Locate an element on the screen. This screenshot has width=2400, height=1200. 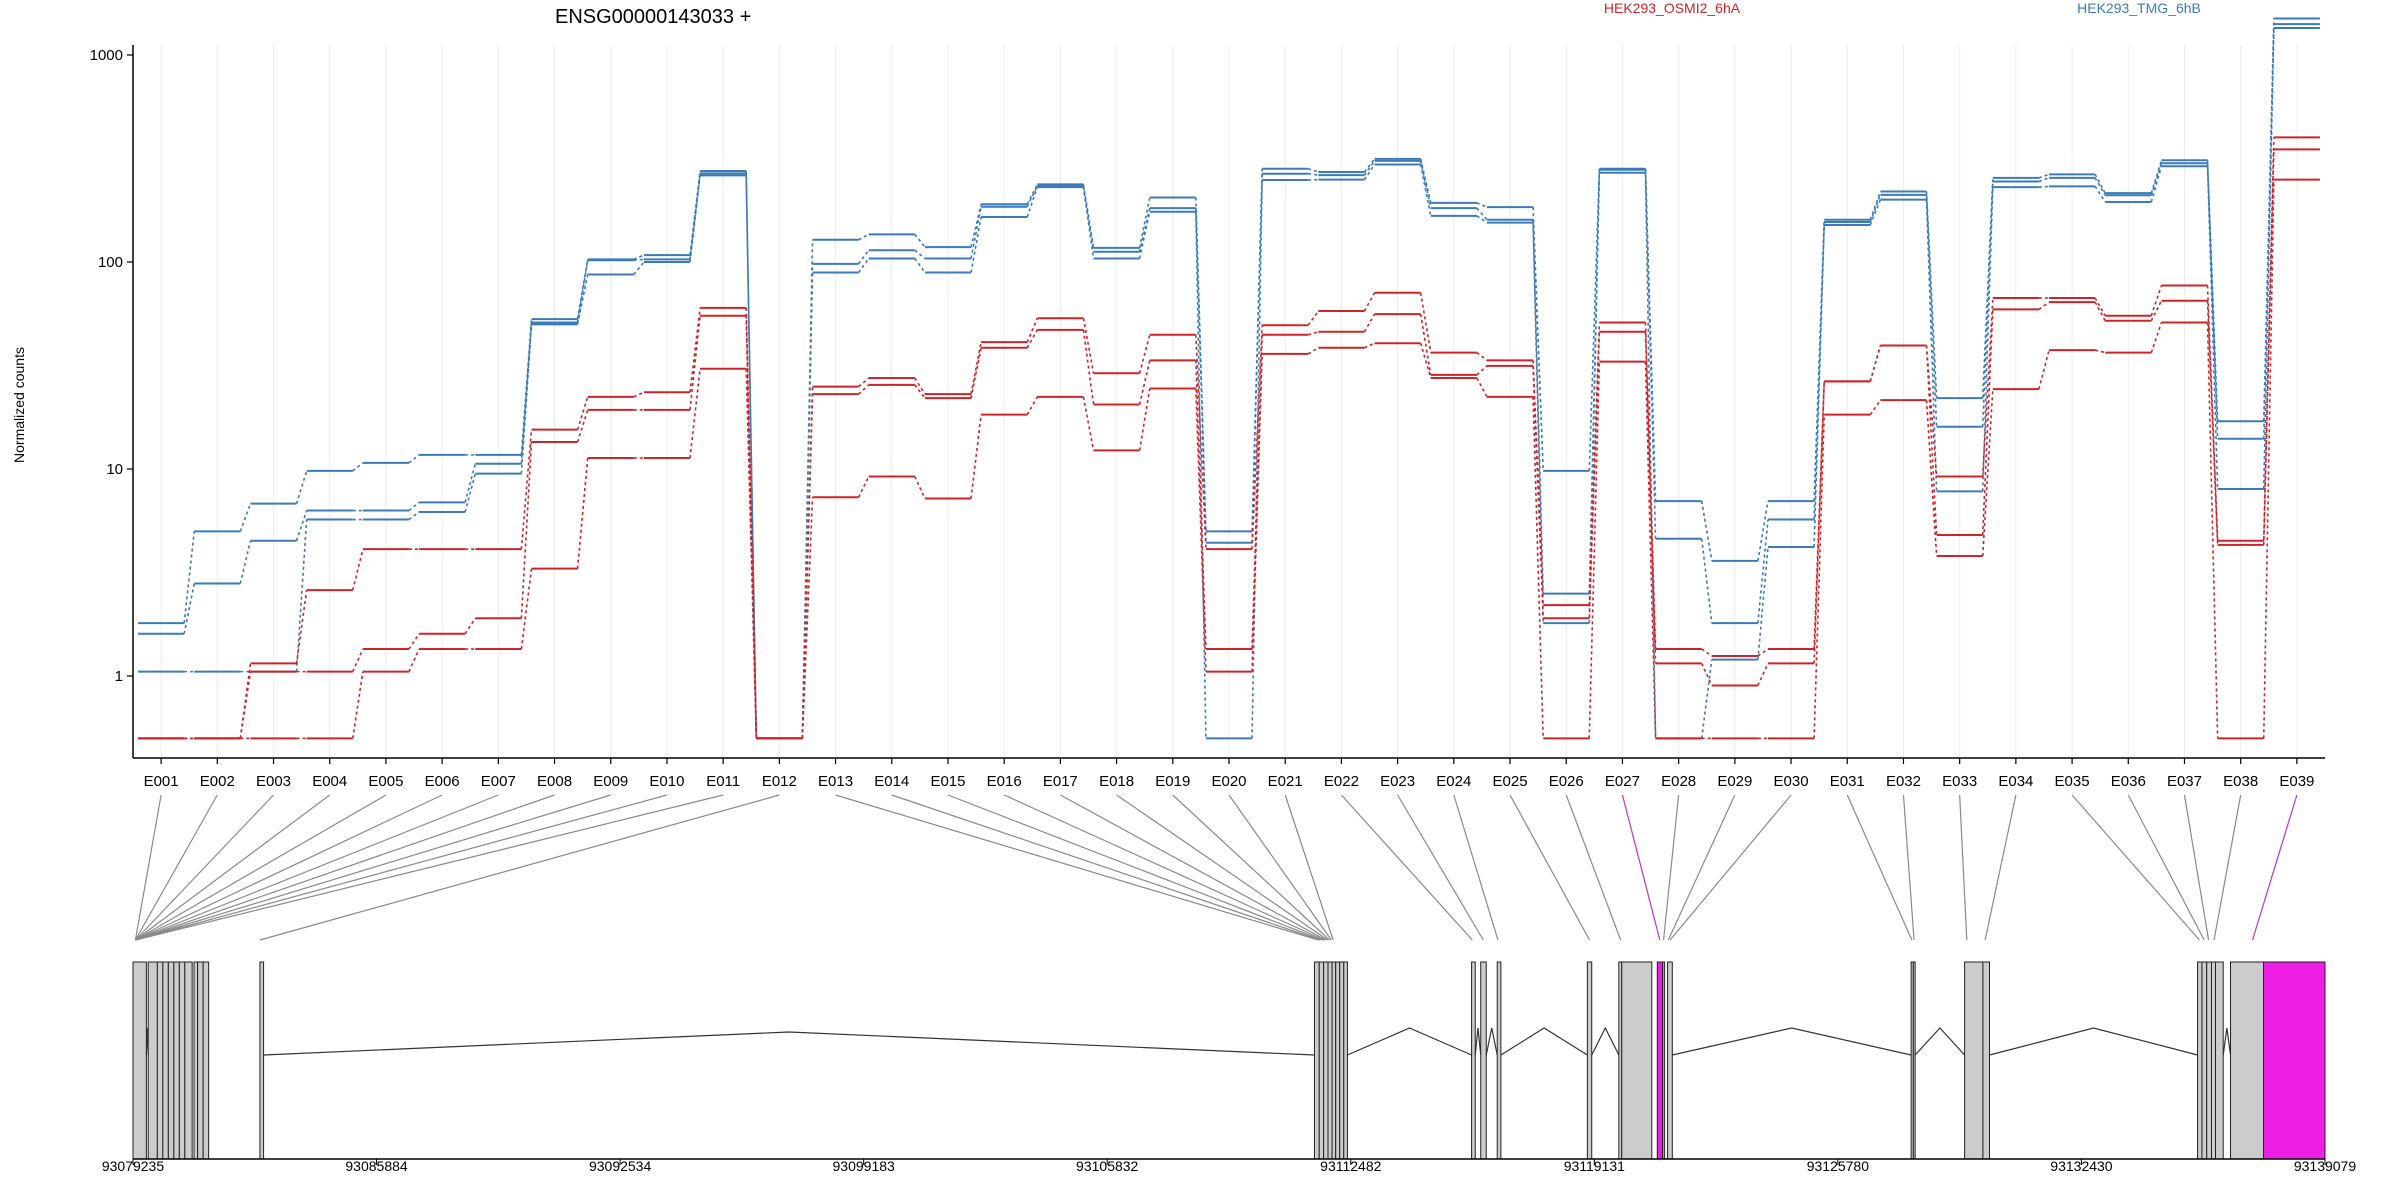
x-tick-label-e008: E008 is located at coordinates (554, 781).